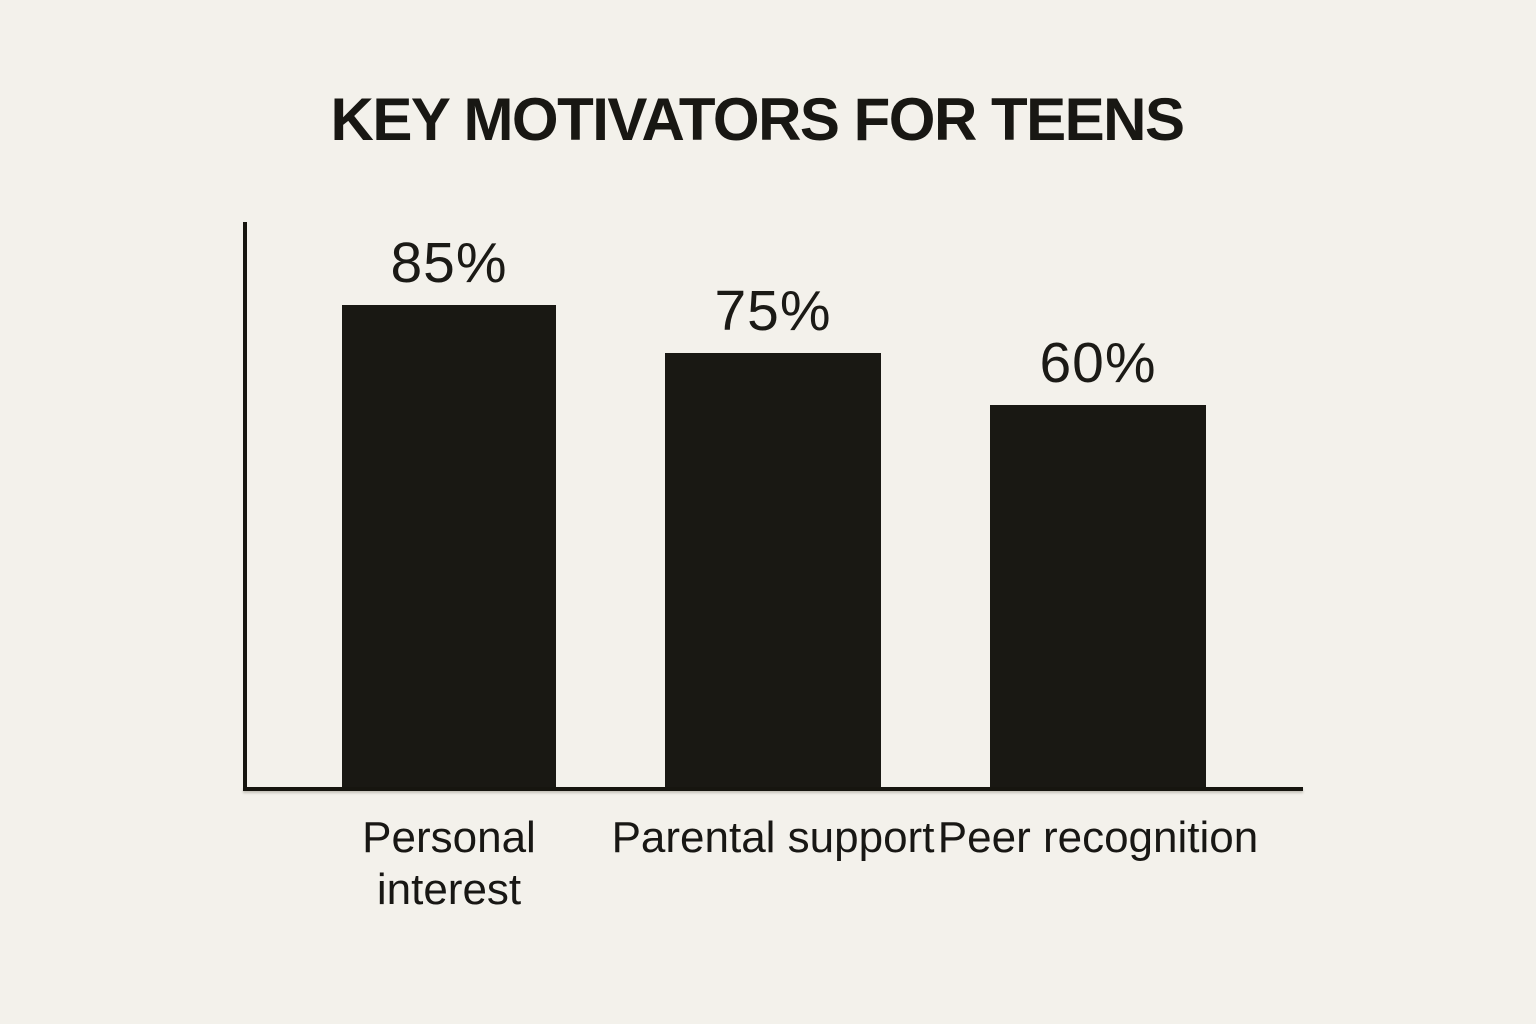  I want to click on bar-group-parental-support: 75%, so click(773, 535).